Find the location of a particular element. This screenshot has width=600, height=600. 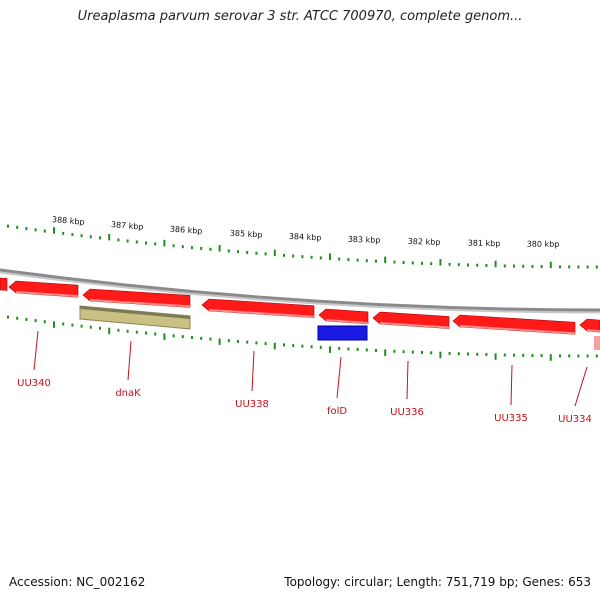

dnaK-feature is located at coordinates (135, 317).